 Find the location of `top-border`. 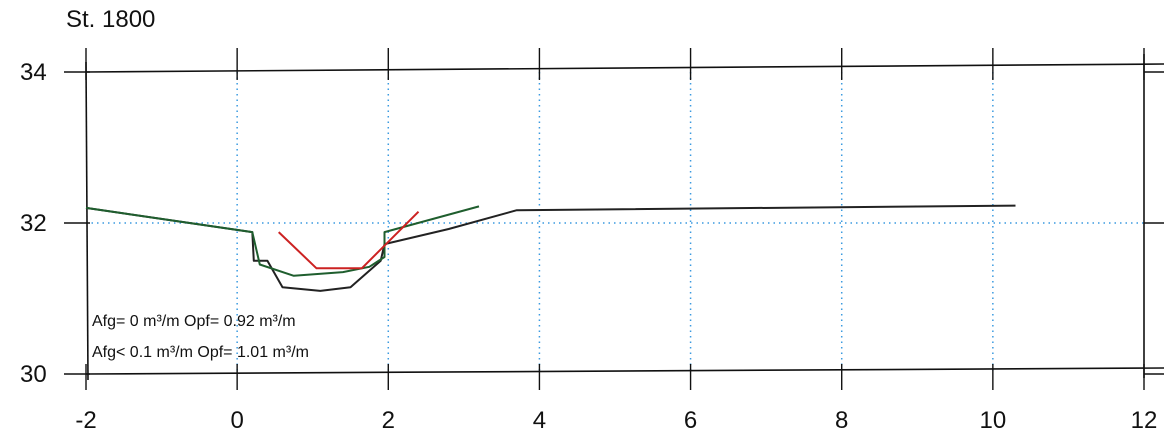

top-border is located at coordinates (625, 68).